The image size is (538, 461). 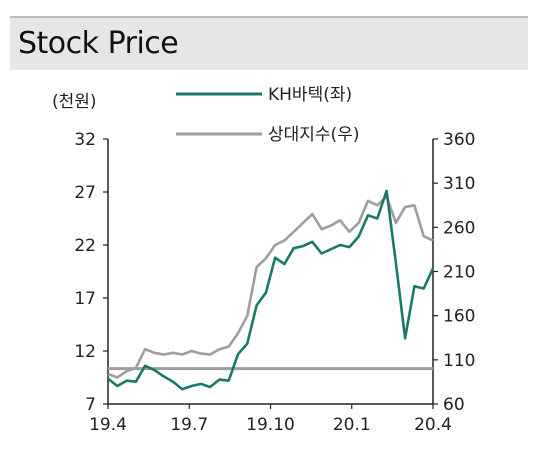 What do you see at coordinates (459, 317) in the screenshot?
I see `right-tick-label: 160` at bounding box center [459, 317].